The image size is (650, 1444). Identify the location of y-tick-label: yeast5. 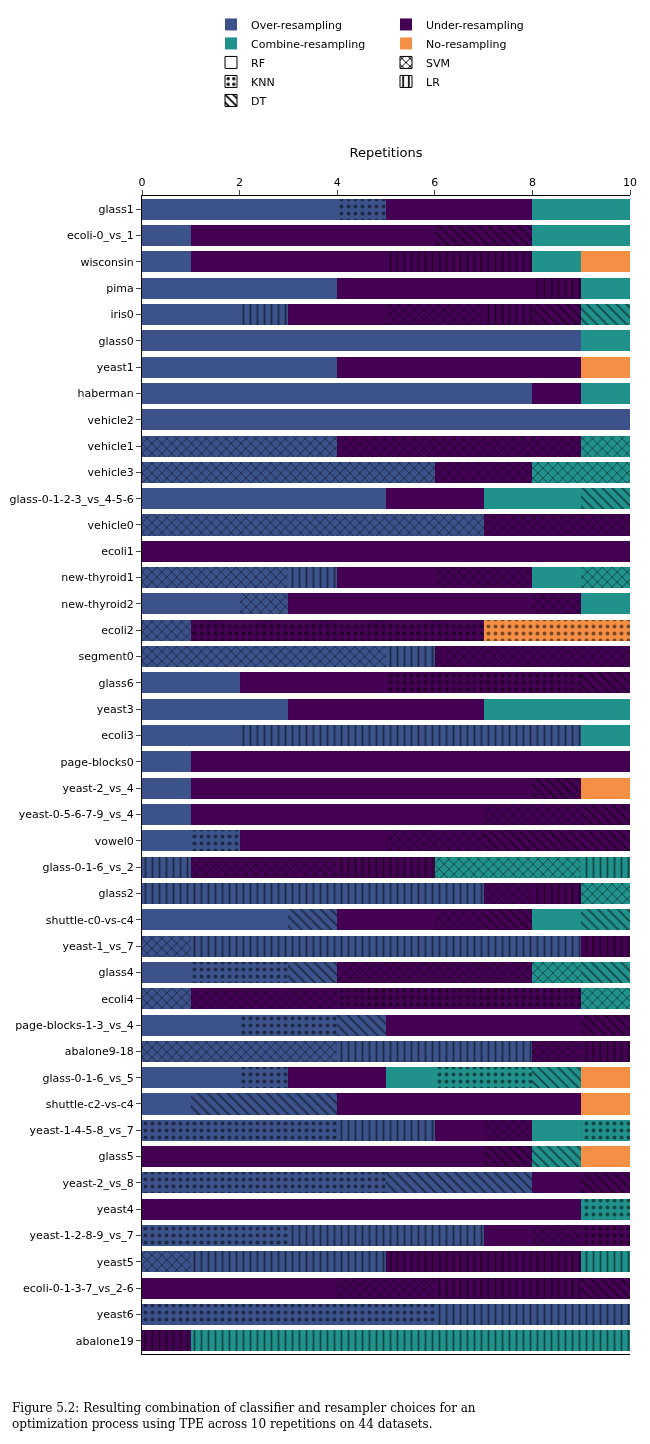
(115, 1262).